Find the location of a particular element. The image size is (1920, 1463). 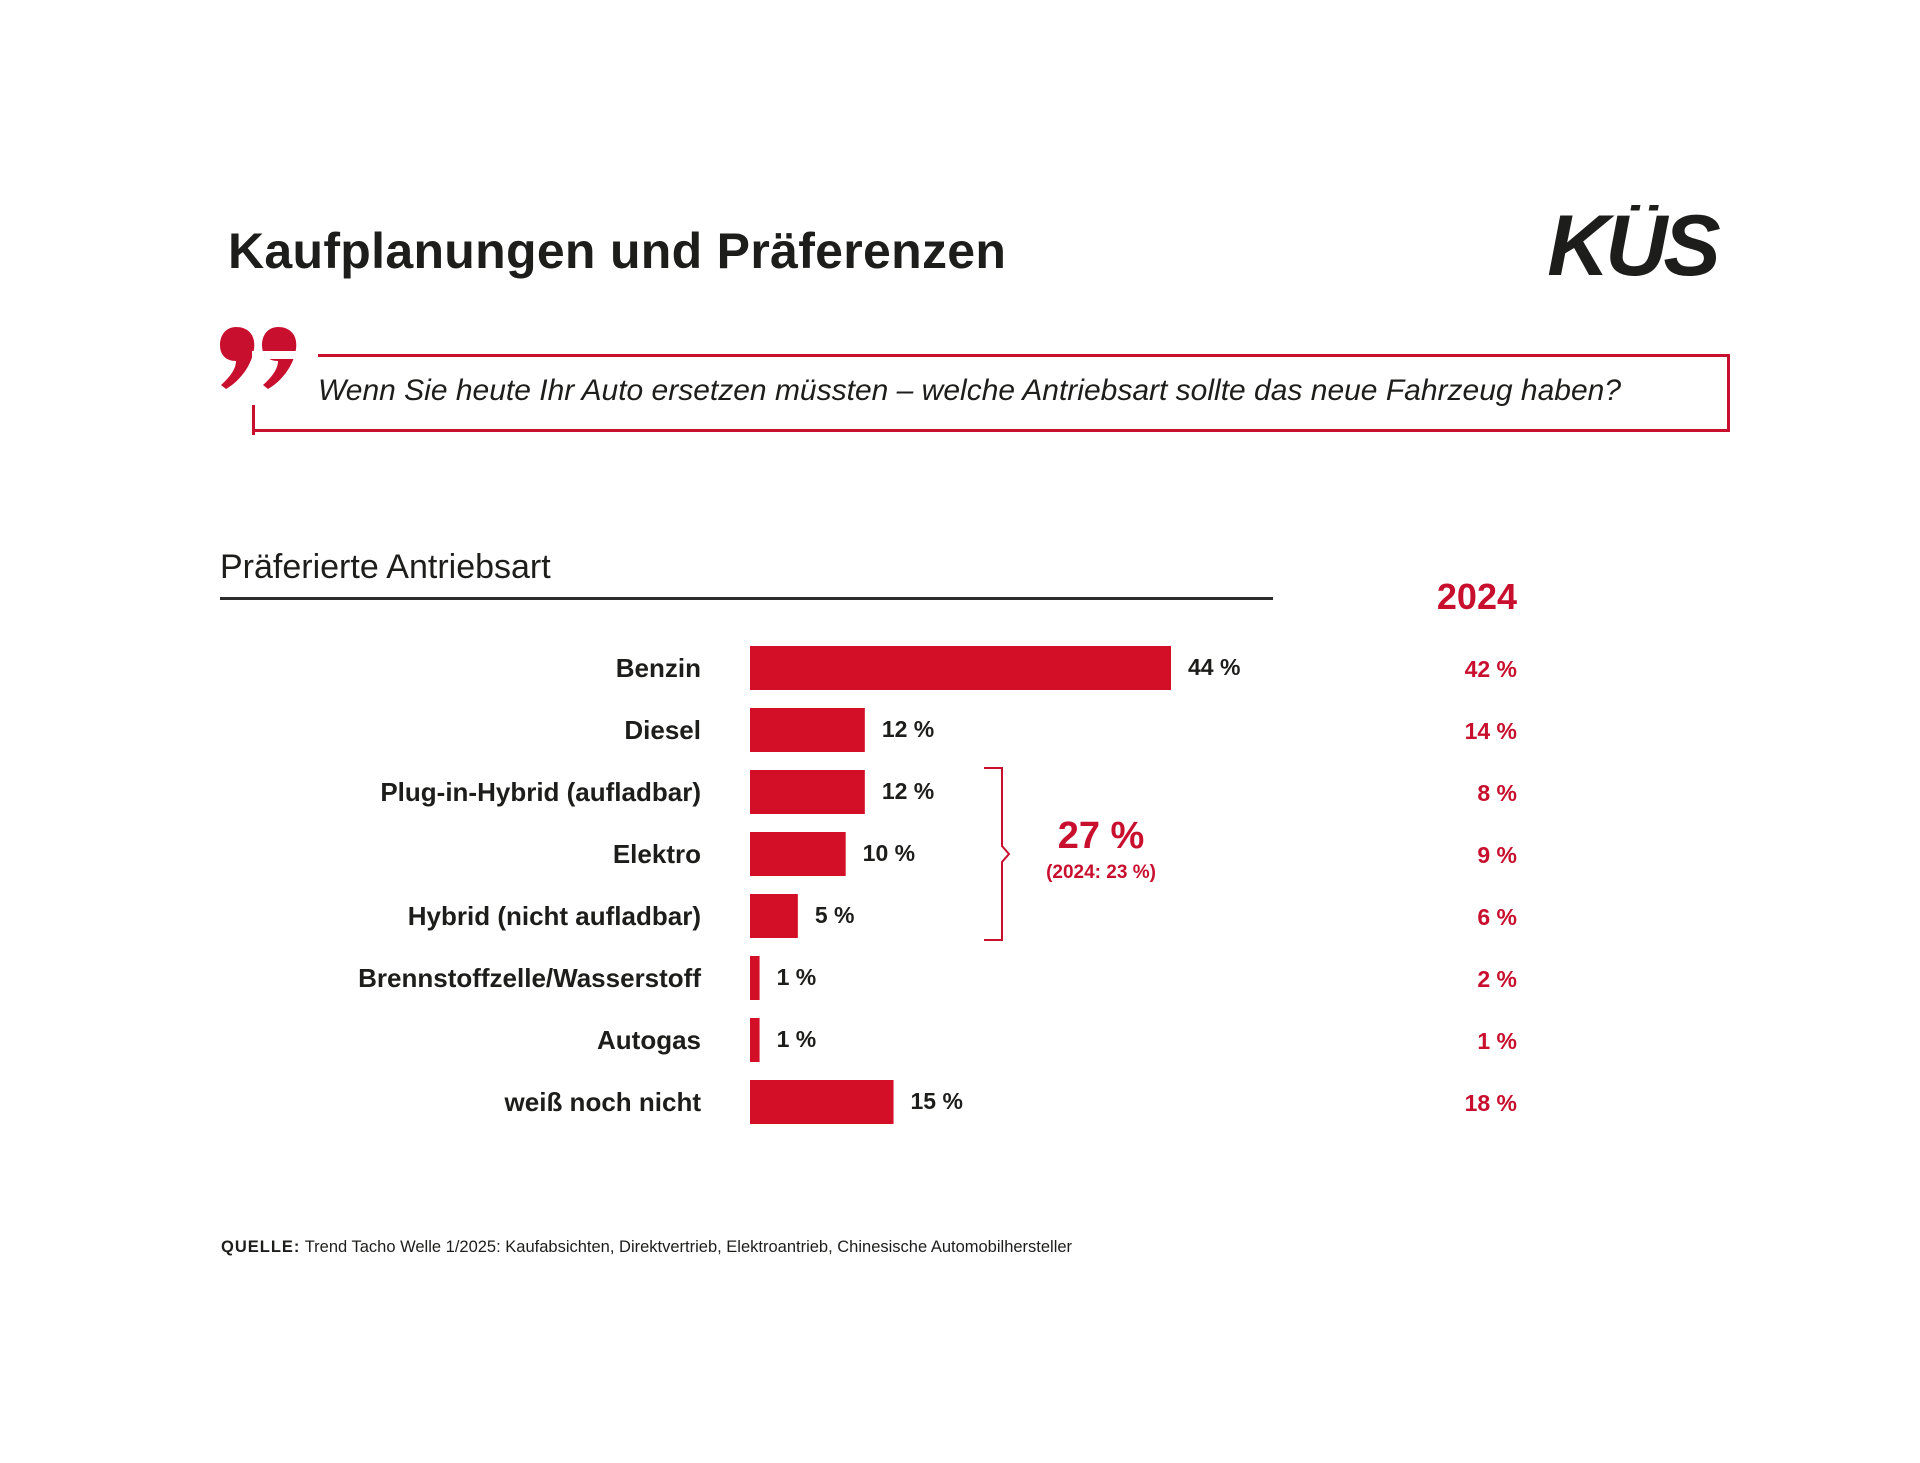

kues-logo: KÜS is located at coordinates (1635, 245).